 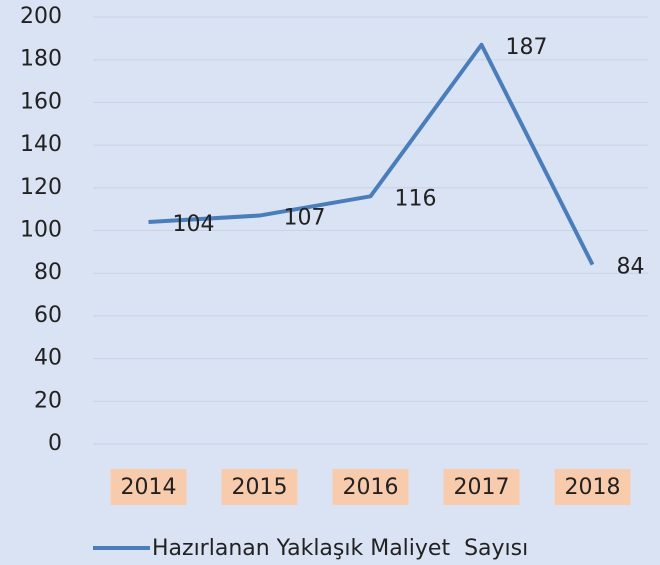 What do you see at coordinates (194, 224) in the screenshot?
I see `data-label: 104` at bounding box center [194, 224].